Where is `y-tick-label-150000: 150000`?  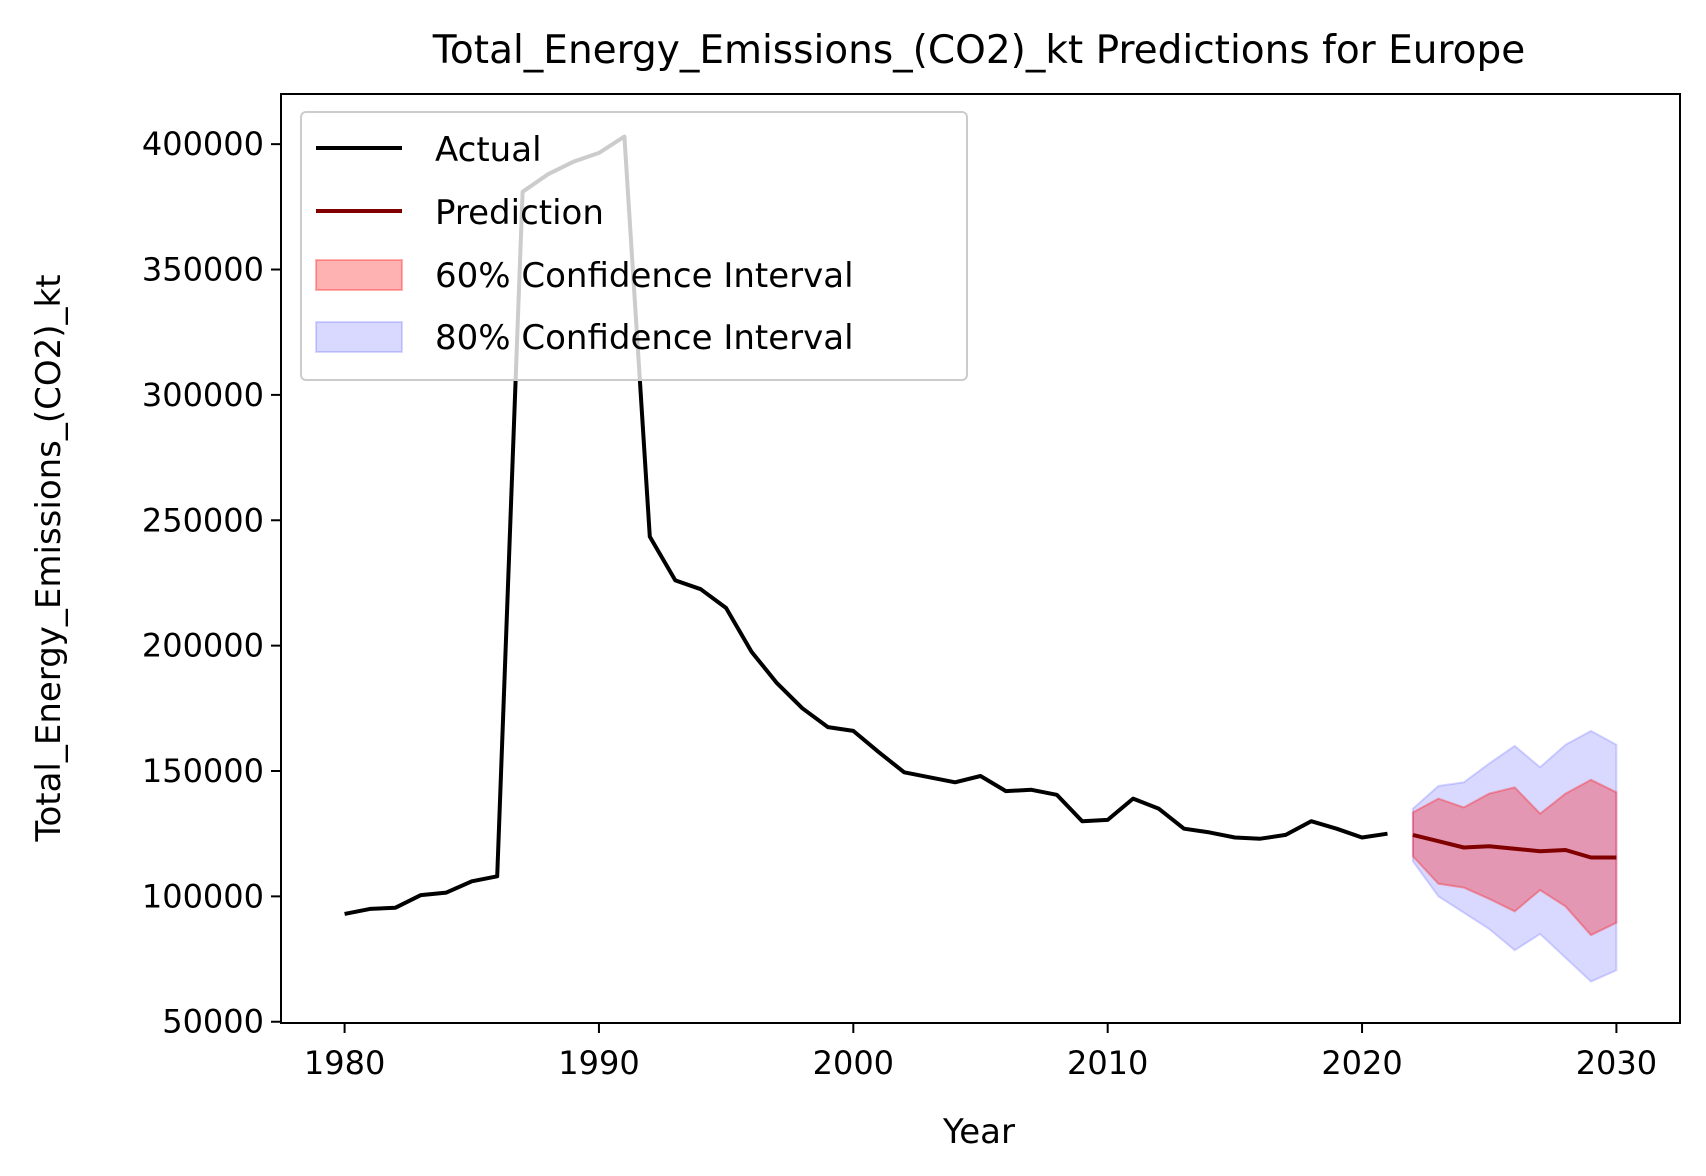 y-tick-label-150000: 150000 is located at coordinates (203, 771).